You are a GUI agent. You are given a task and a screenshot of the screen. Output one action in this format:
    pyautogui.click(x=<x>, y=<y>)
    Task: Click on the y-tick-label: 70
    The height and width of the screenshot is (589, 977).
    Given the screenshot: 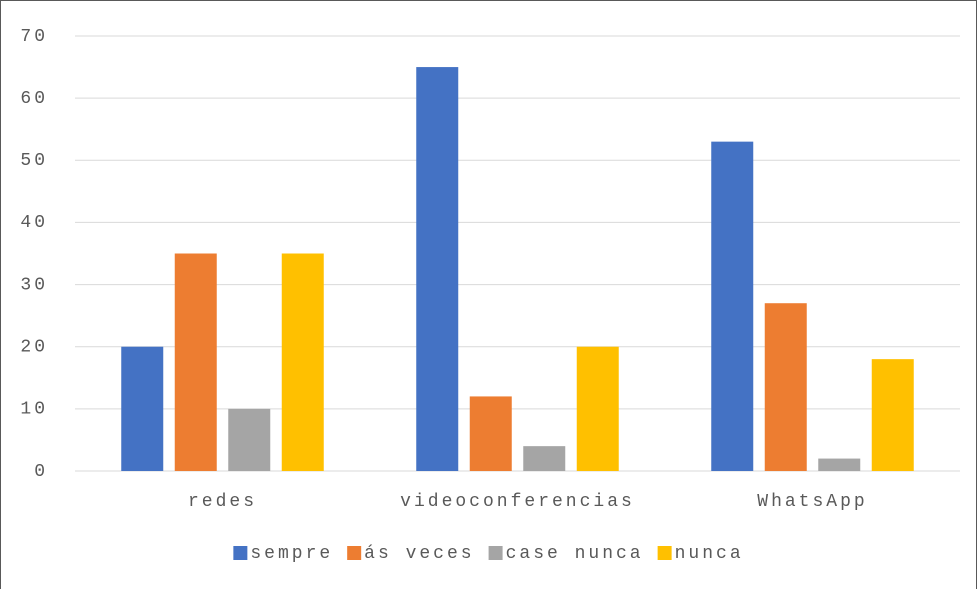 What is the action you would take?
    pyautogui.click(x=34, y=37)
    